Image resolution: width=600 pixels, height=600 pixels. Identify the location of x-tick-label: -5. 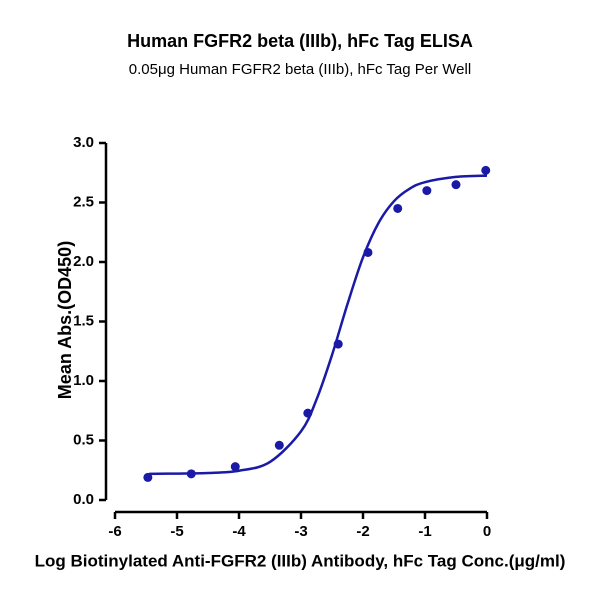
(176, 531).